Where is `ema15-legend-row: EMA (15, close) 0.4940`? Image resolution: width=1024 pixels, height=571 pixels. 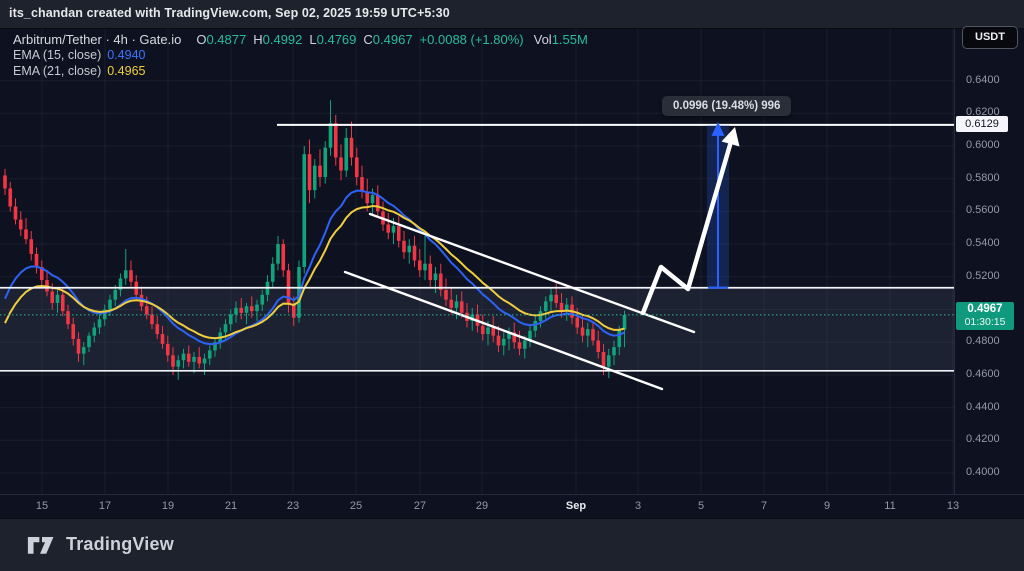 ema15-legend-row: EMA (15, close) 0.4940 is located at coordinates (300, 55).